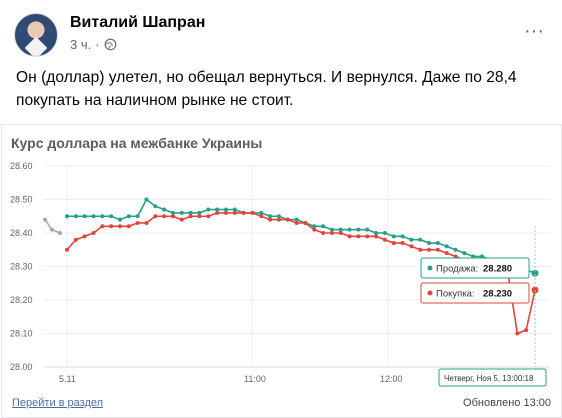  Describe the element at coordinates (81, 44) in the screenshot. I see `post-time: 3 ч.` at that location.